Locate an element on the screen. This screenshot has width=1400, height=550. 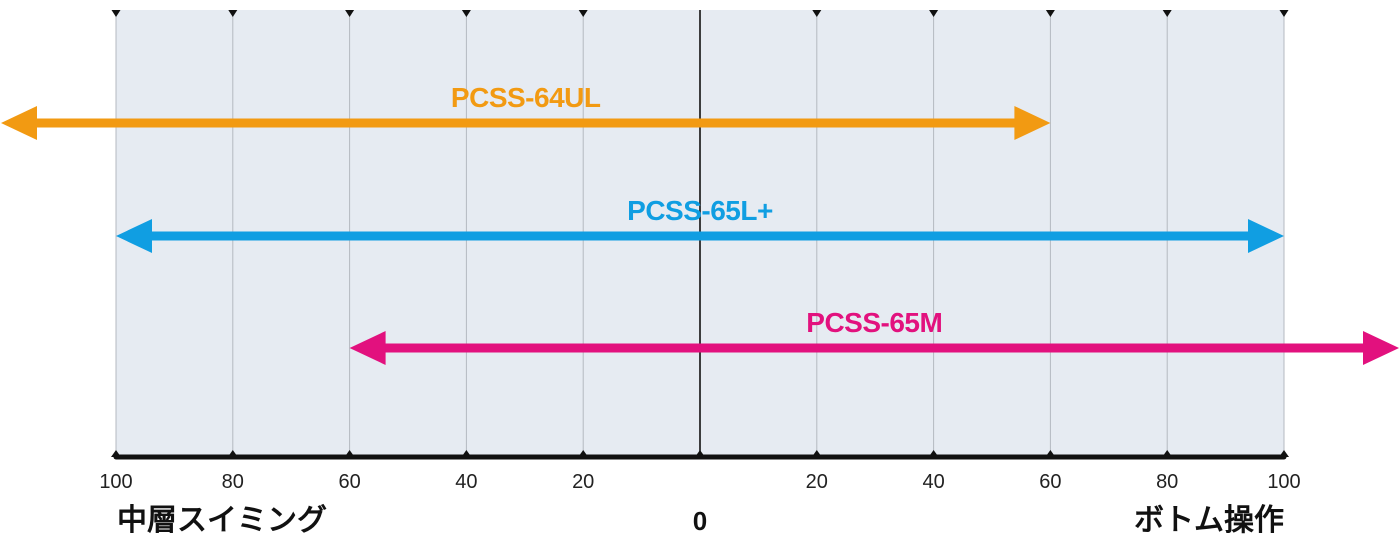
range-arrow: PCSS-65M is located at coordinates (874, 336).